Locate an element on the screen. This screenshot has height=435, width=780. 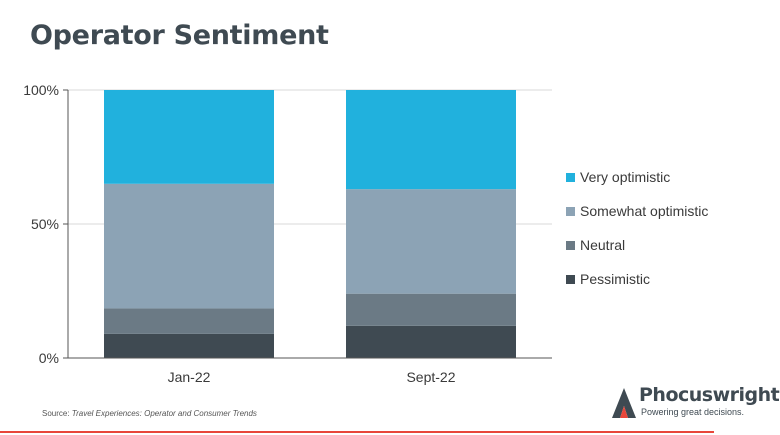
x-tick-label: Sept-22 is located at coordinates (430, 377).